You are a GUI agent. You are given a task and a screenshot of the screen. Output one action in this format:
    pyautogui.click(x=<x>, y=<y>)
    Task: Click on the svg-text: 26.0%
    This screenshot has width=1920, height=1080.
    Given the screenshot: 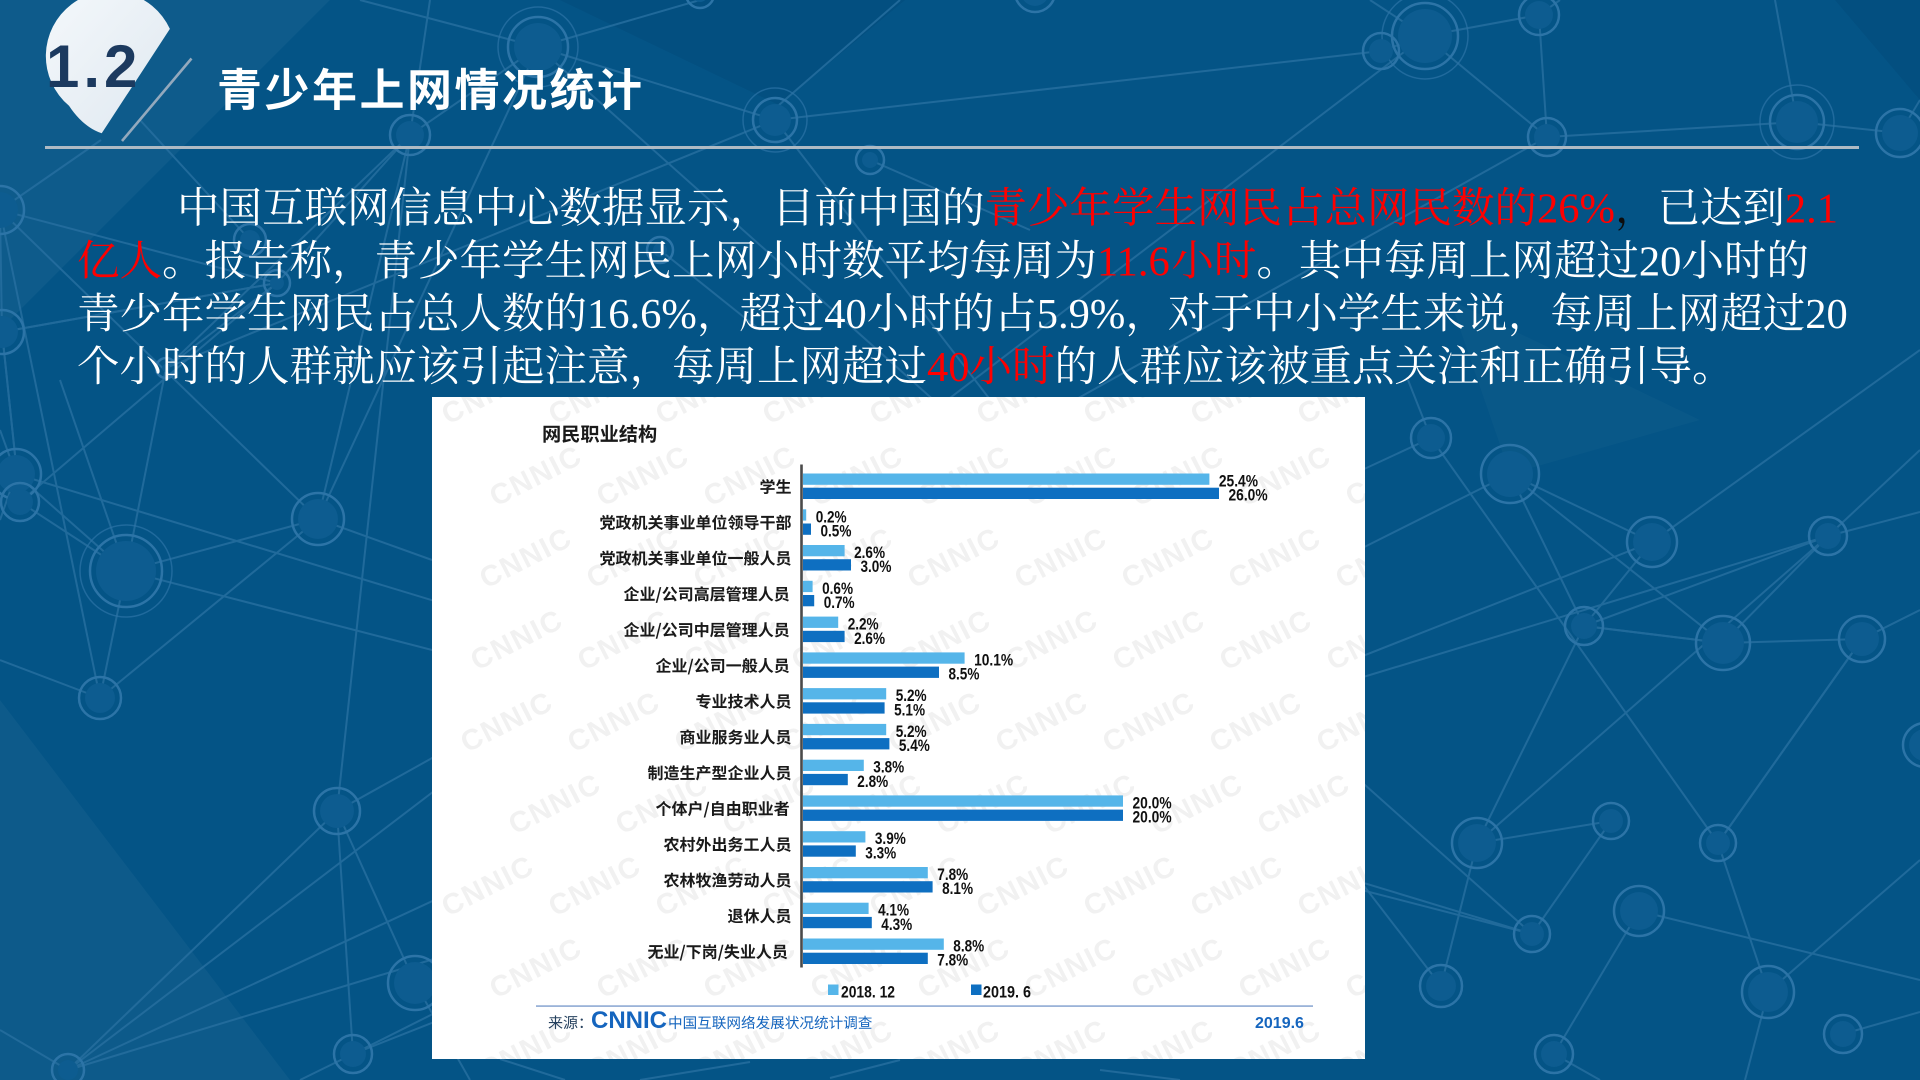 What is the action you would take?
    pyautogui.click(x=1248, y=496)
    